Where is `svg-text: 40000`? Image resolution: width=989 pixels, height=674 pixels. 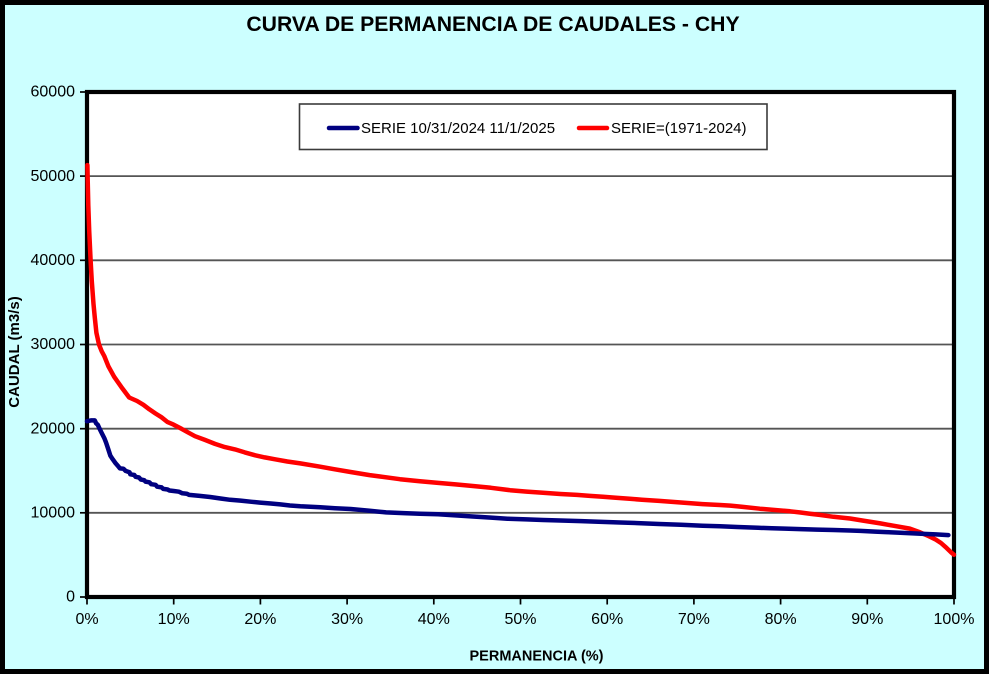 svg-text: 40000 is located at coordinates (53, 260).